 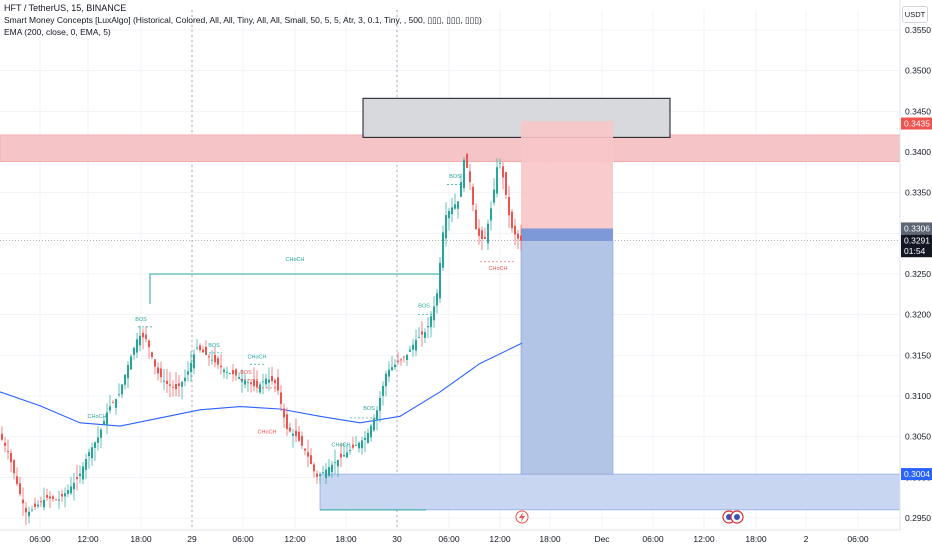 I want to click on ema-line-layer, so click(x=261, y=384).